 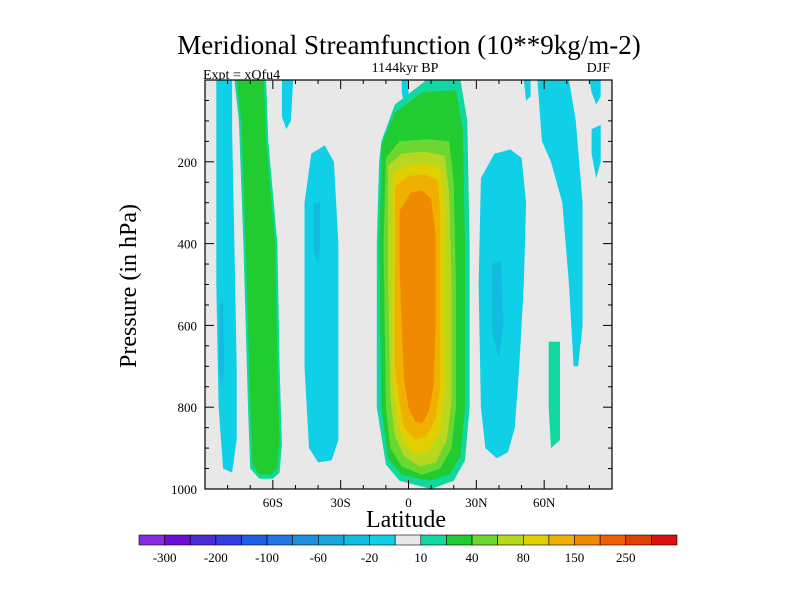 I want to click on contour-nh-cell-core, so click(x=498, y=309).